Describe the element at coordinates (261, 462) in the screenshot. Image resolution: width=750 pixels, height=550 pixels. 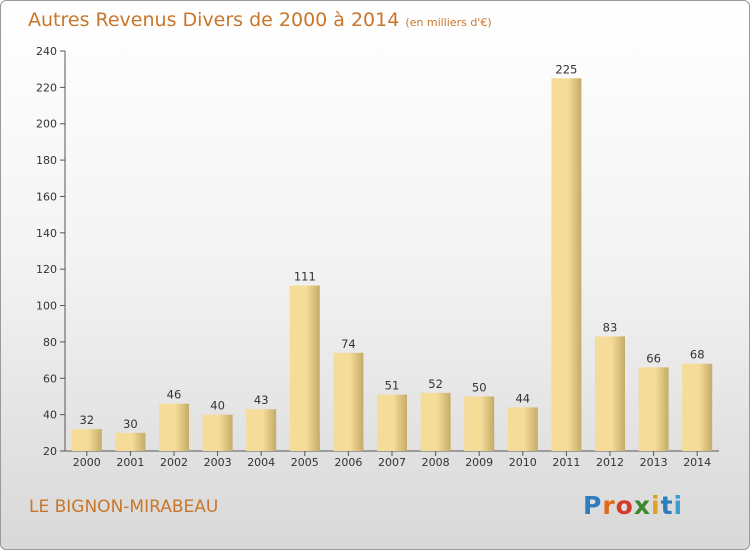
I see `x-tick-label: 2004` at that location.